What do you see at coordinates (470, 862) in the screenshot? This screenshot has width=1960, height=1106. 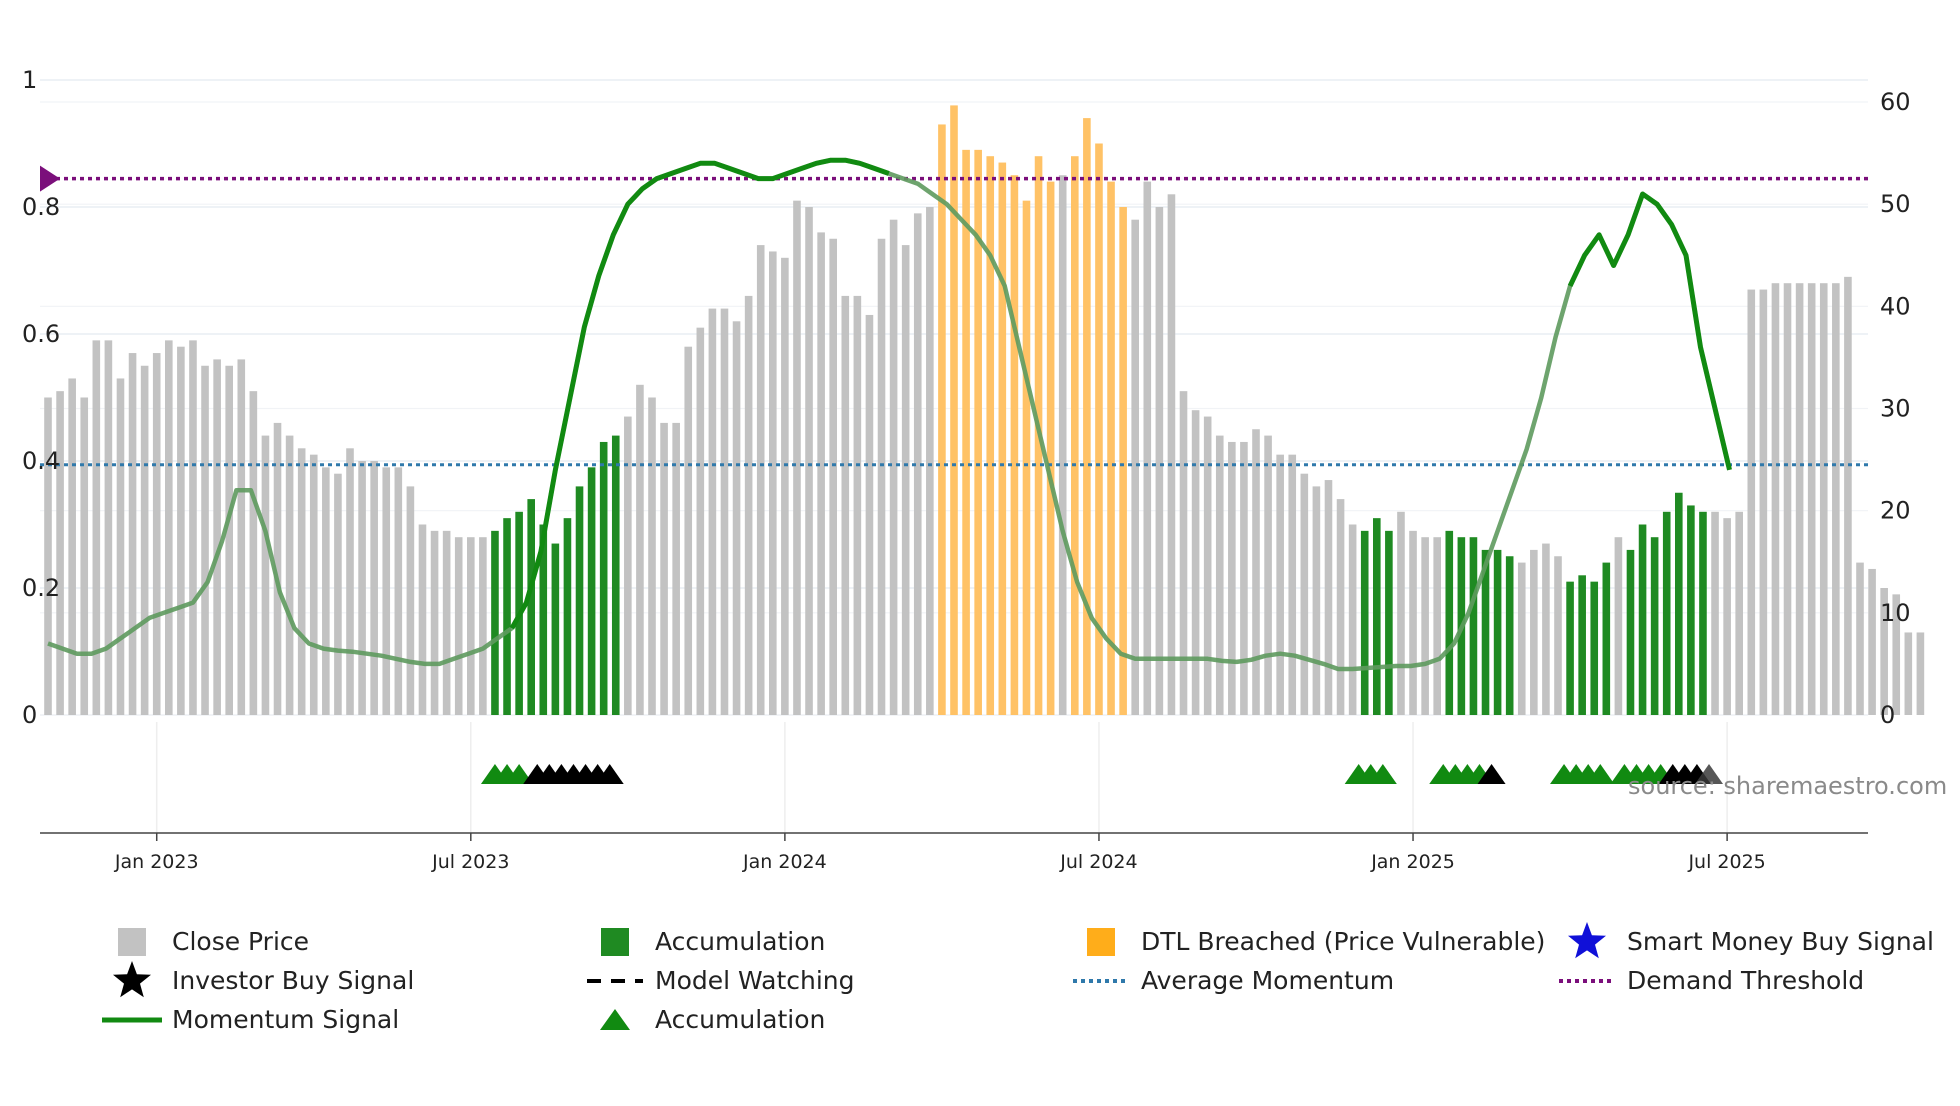 I see `x-tick-label: Jul 2023` at bounding box center [470, 862].